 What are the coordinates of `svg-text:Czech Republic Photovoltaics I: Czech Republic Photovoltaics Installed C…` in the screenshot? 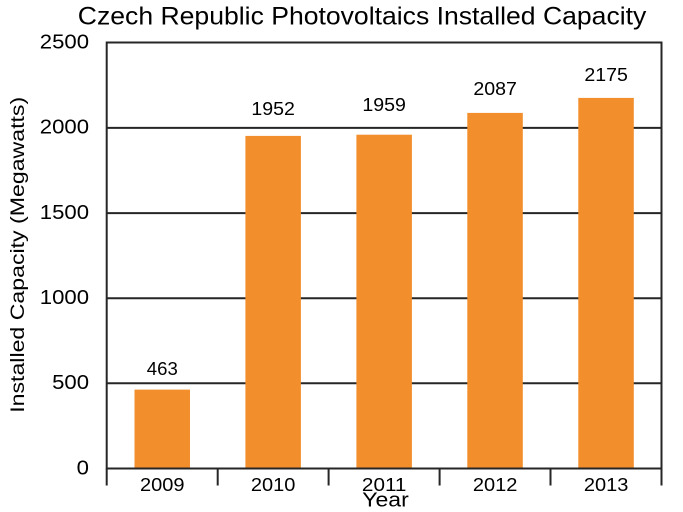 It's located at (362, 17).